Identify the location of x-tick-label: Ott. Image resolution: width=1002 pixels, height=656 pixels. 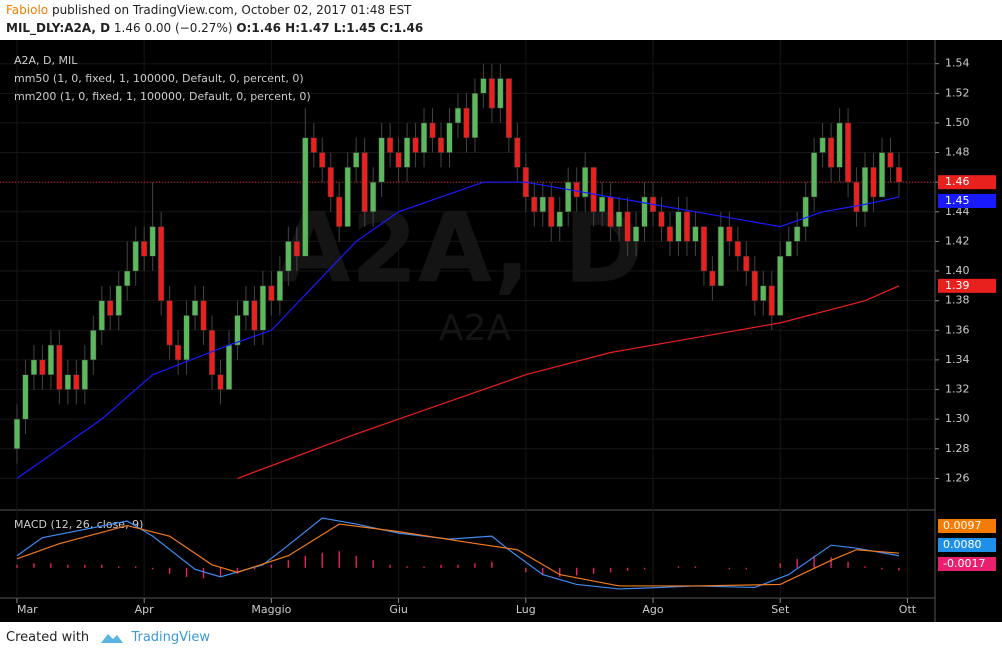
(908, 609).